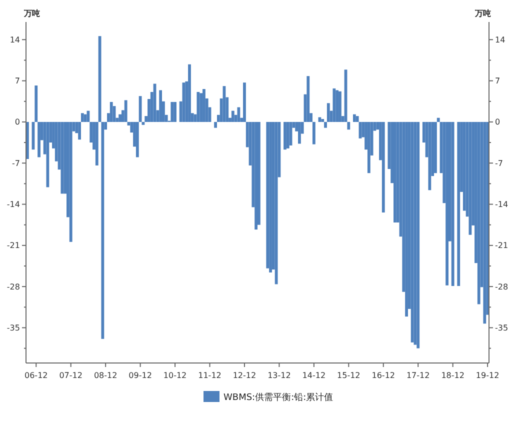 This screenshot has height=423, width=517. I want to click on x-tick-label: 13-12, so click(279, 375).